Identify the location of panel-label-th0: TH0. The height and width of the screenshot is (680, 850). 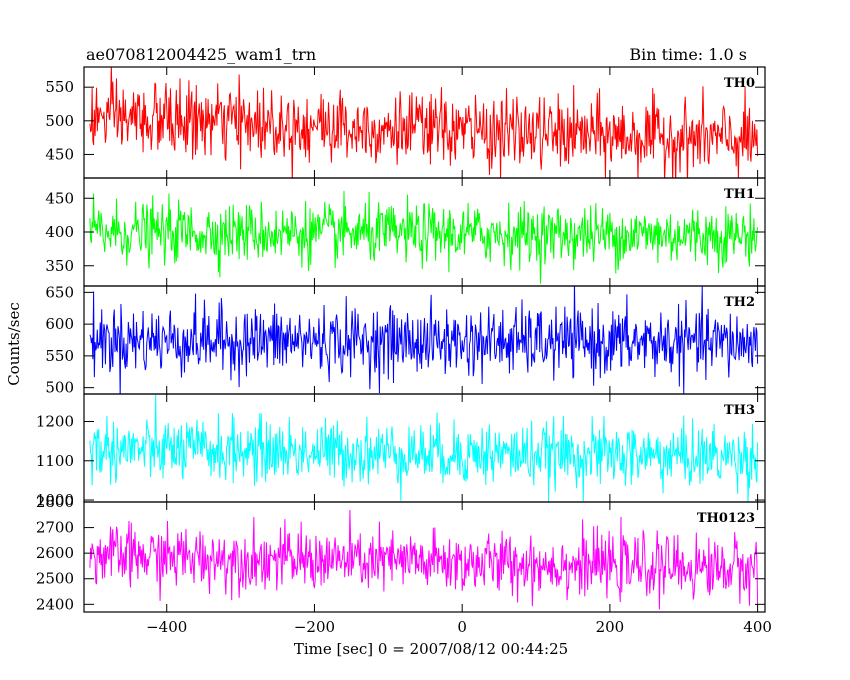
(739, 83).